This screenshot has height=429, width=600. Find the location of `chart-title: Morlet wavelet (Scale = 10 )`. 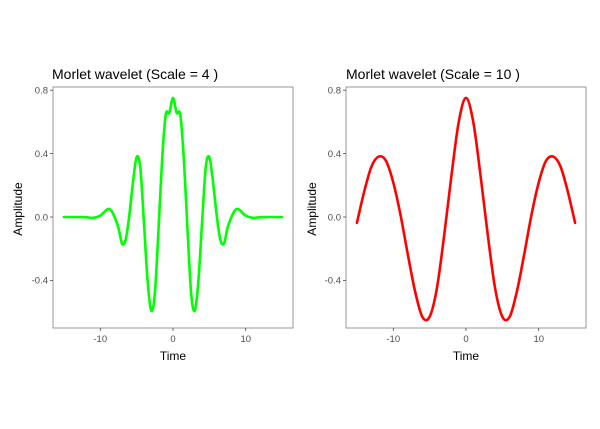

chart-title: Morlet wavelet (Scale = 10 ) is located at coordinates (433, 74).